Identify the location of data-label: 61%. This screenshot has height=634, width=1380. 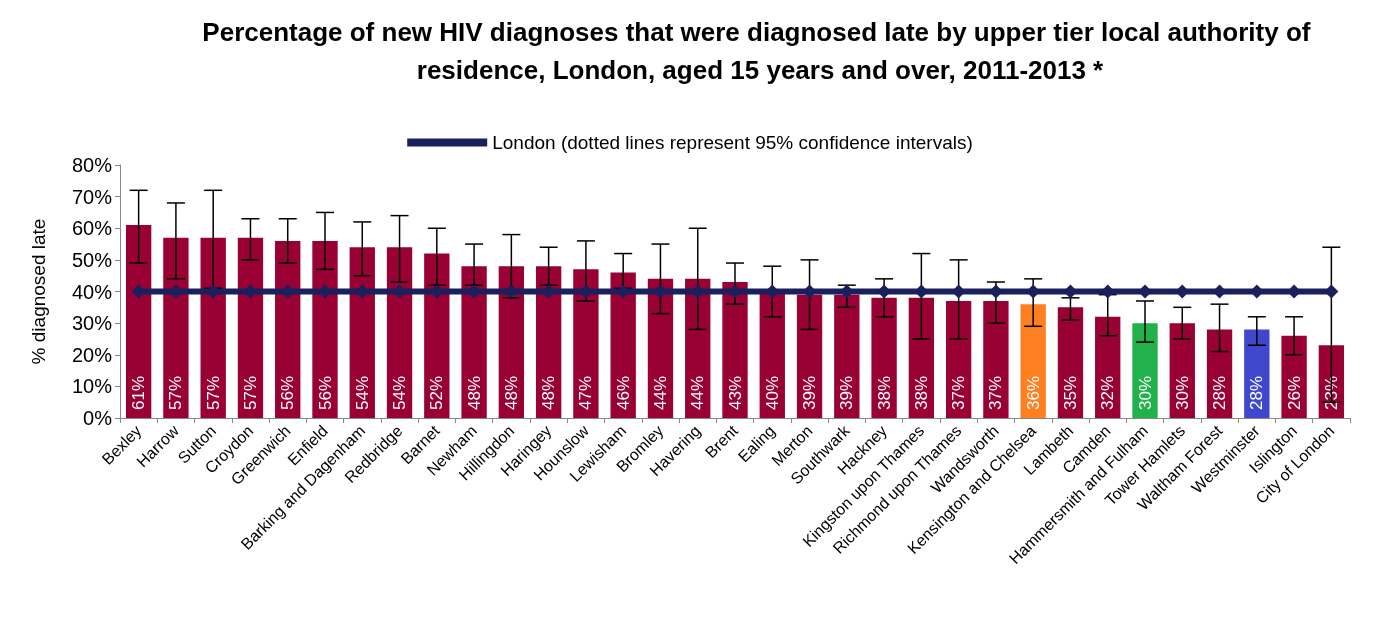
(139, 392).